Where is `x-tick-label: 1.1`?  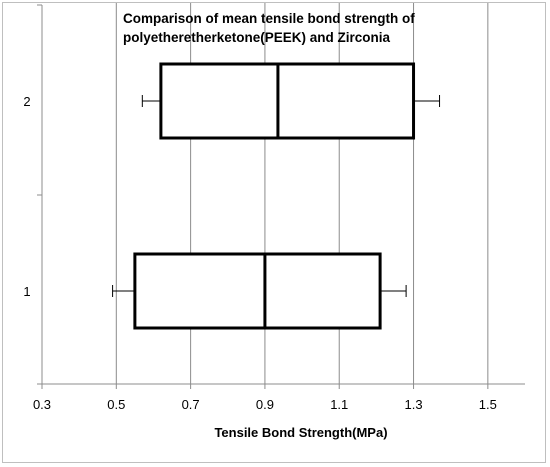
x-tick-label: 1.1 is located at coordinates (339, 404).